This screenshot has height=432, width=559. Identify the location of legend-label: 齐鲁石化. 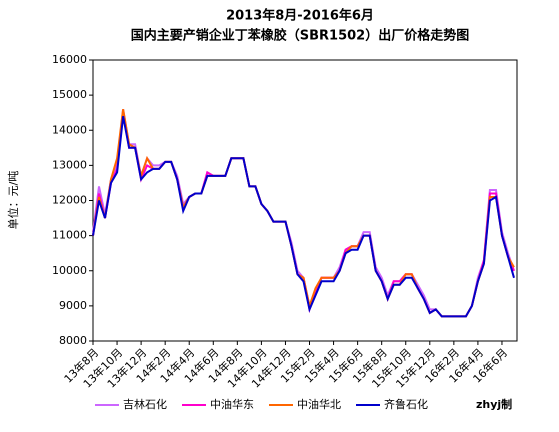
(406, 404).